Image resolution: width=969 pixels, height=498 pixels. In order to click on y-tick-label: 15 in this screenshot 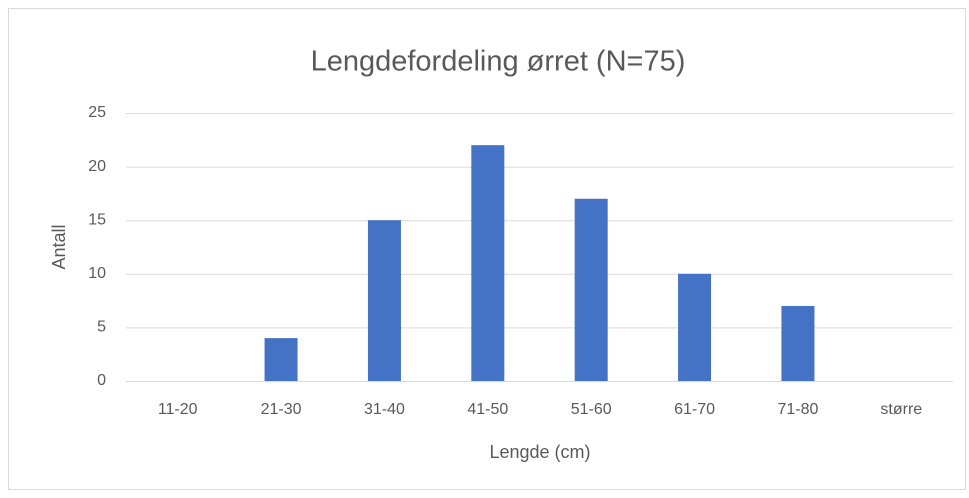, I will do `click(97, 219)`.